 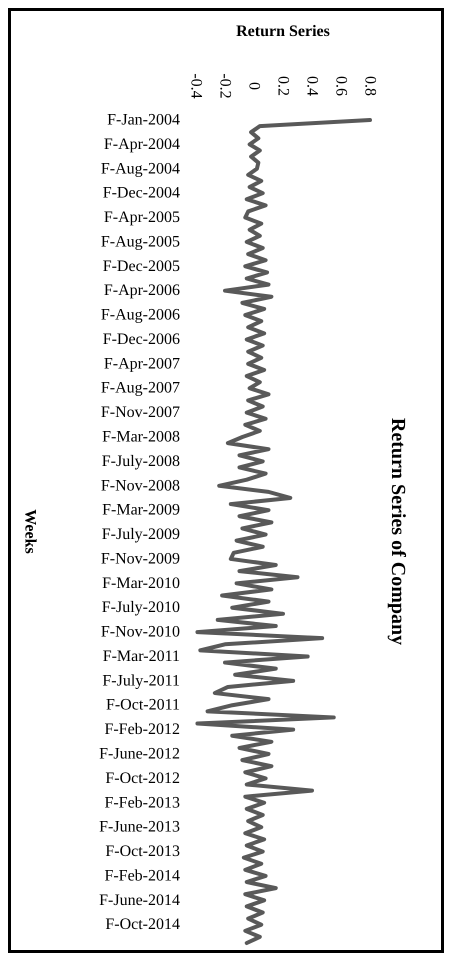 I want to click on y-tick-label: F-Apr-2007, so click(x=142, y=363).